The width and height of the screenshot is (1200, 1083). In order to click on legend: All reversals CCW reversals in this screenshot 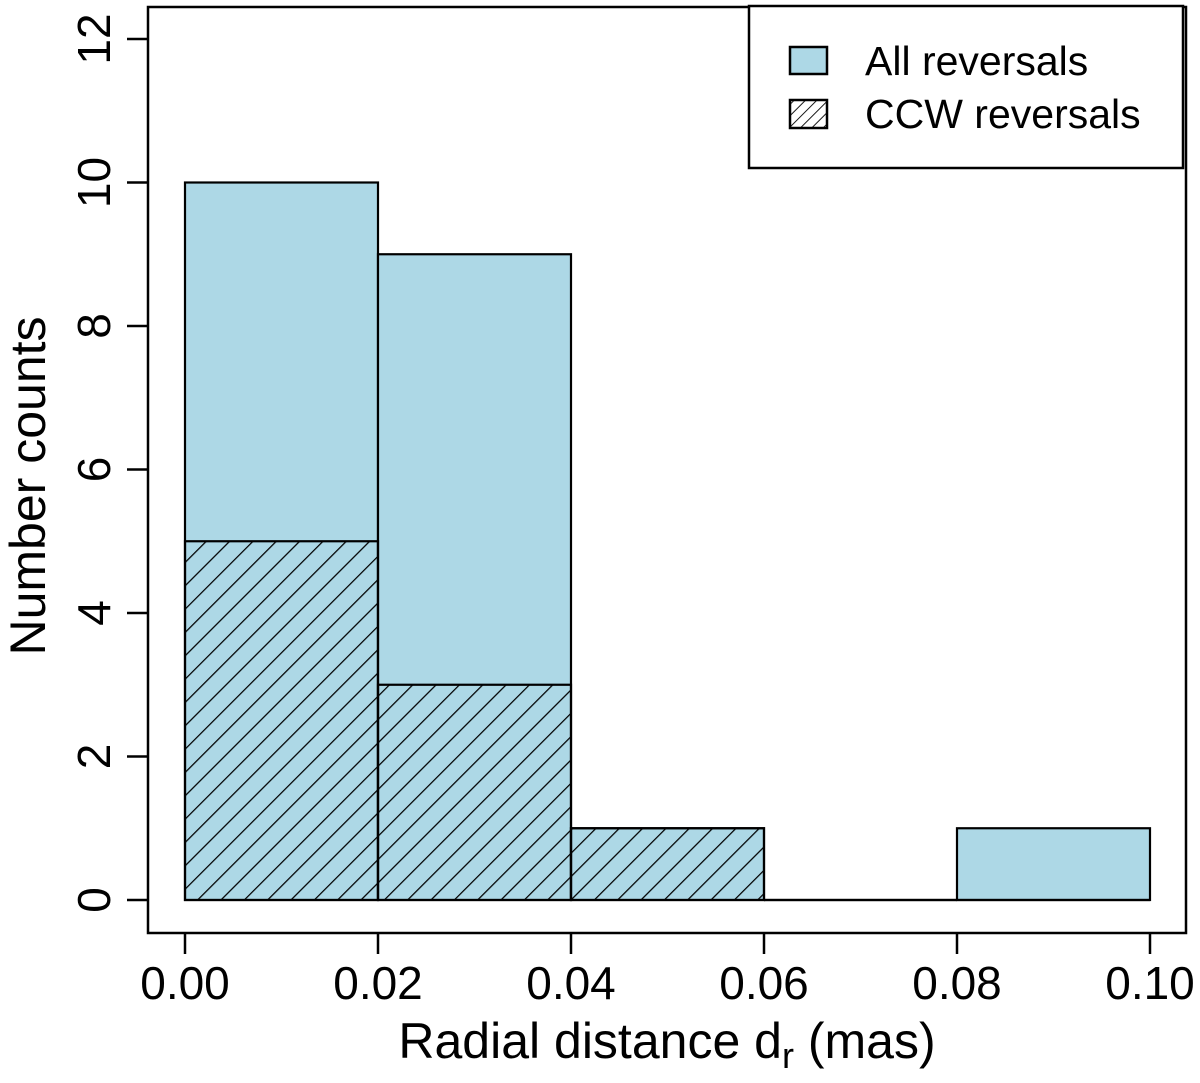, I will do `click(966, 87)`.